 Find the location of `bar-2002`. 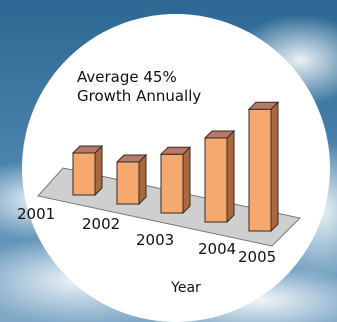

bar-2002 is located at coordinates (131, 179).